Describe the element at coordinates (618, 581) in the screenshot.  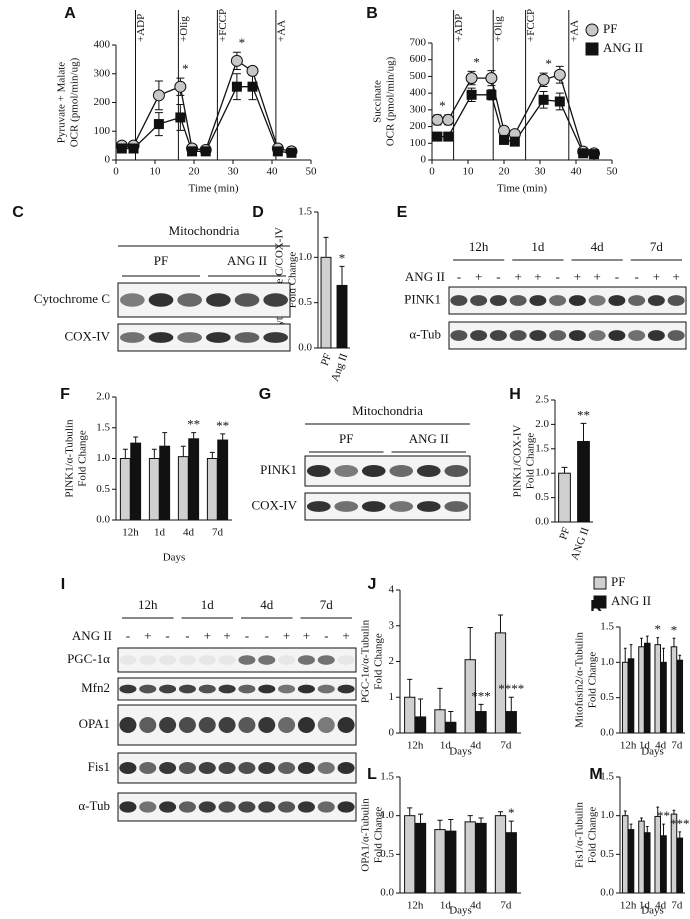
I see `legend-label: PF` at that location.